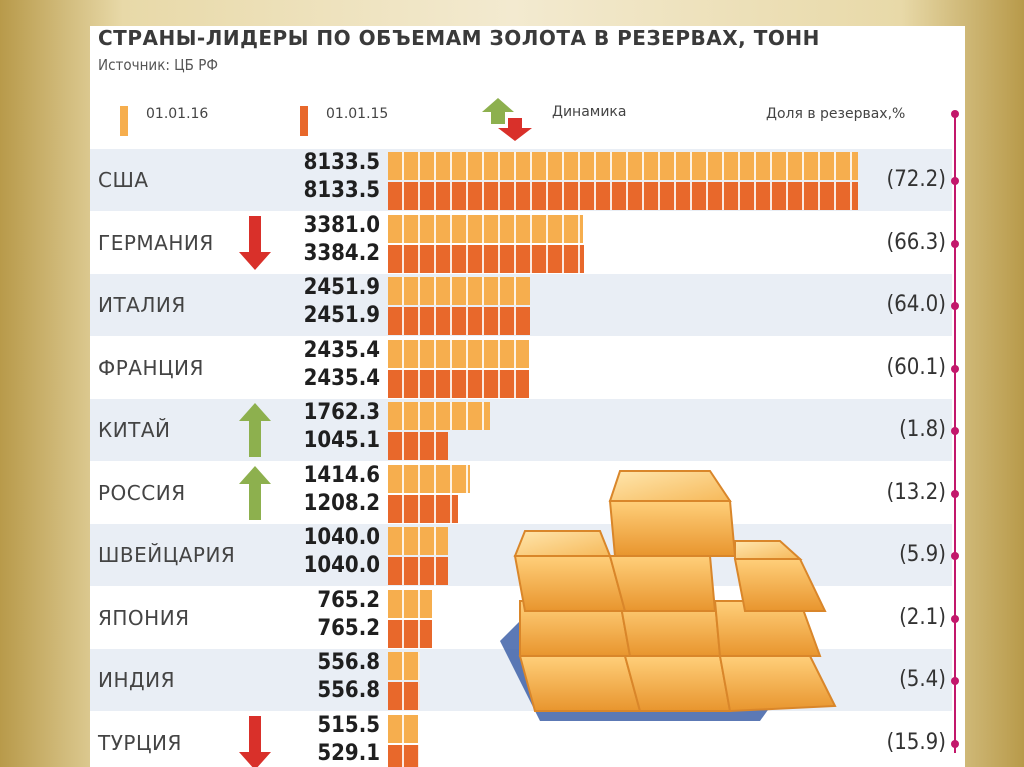  Describe the element at coordinates (123, 180) in the screenshot. I see `country-label: США` at that location.